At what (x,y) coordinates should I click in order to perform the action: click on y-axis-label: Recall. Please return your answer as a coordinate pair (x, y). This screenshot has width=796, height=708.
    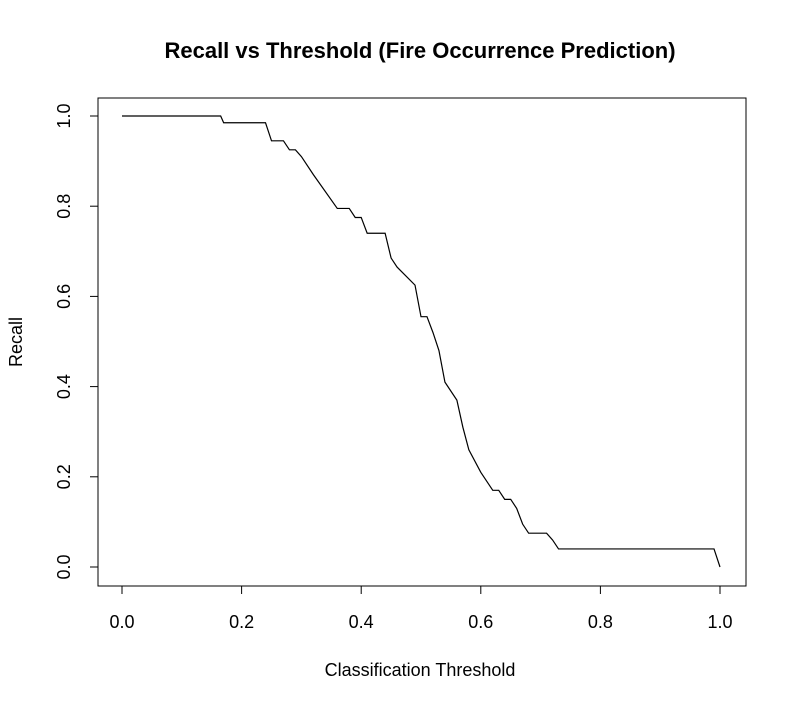
    Looking at the image, I should click on (16, 342).